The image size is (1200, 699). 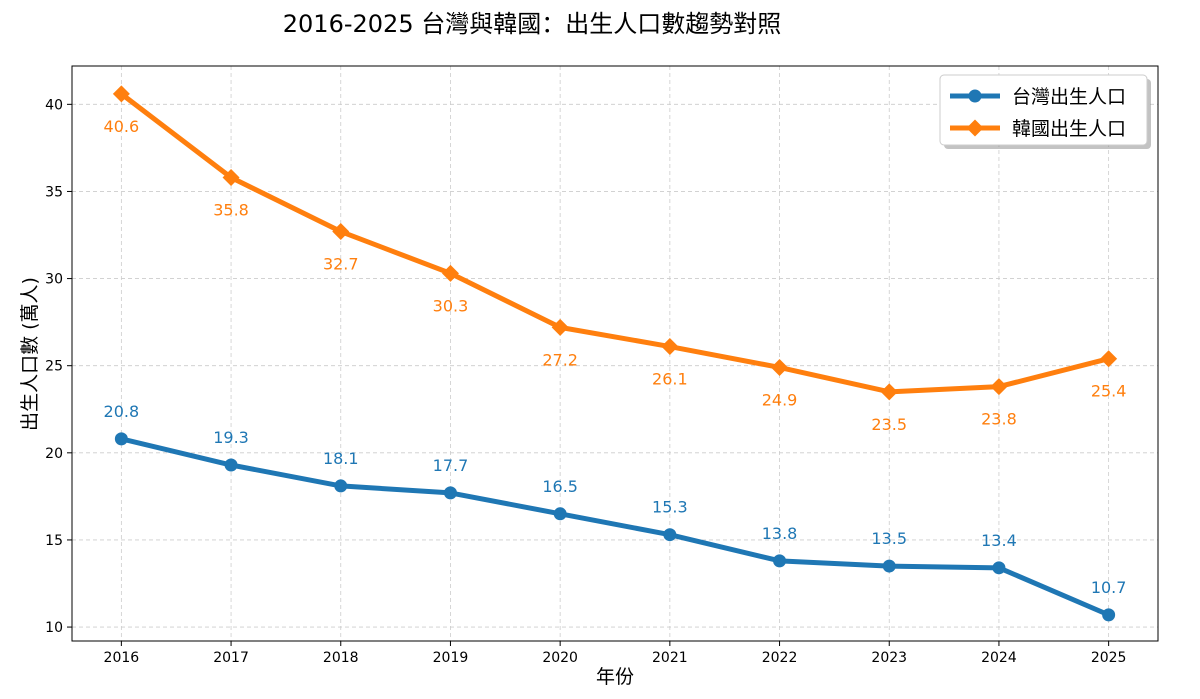 I want to click on y-tick-label: 20, so click(x=54, y=454).